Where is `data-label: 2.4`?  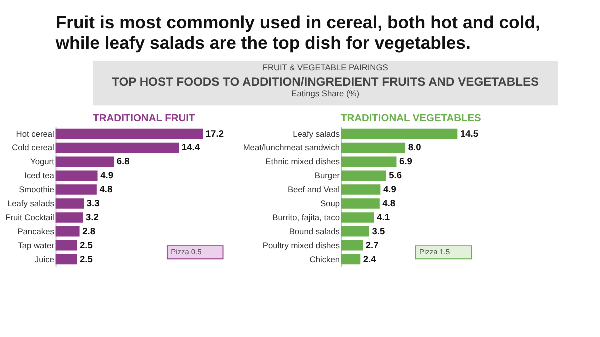 data-label: 2.4 is located at coordinates (370, 259).